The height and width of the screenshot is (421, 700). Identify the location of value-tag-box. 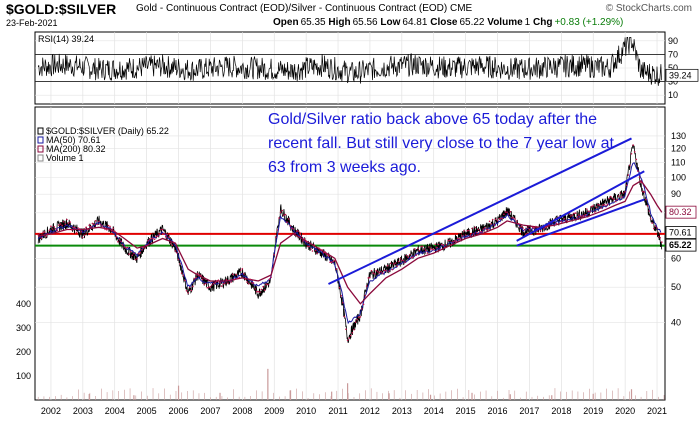
(681, 245).